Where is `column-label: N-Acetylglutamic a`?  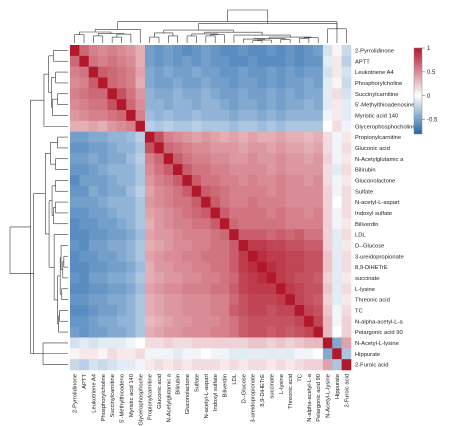
column-label: N-Acetylglutamic a is located at coordinates (169, 397).